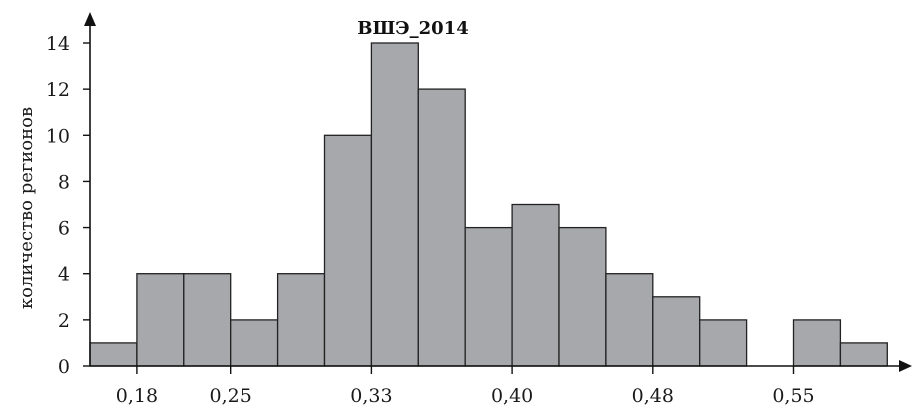 Image resolution: width=913 pixels, height=408 pixels. What do you see at coordinates (68, 205) in the screenshot?
I see `y-ticks-group: 0 2 4 6 8 10 12 14` at bounding box center [68, 205].